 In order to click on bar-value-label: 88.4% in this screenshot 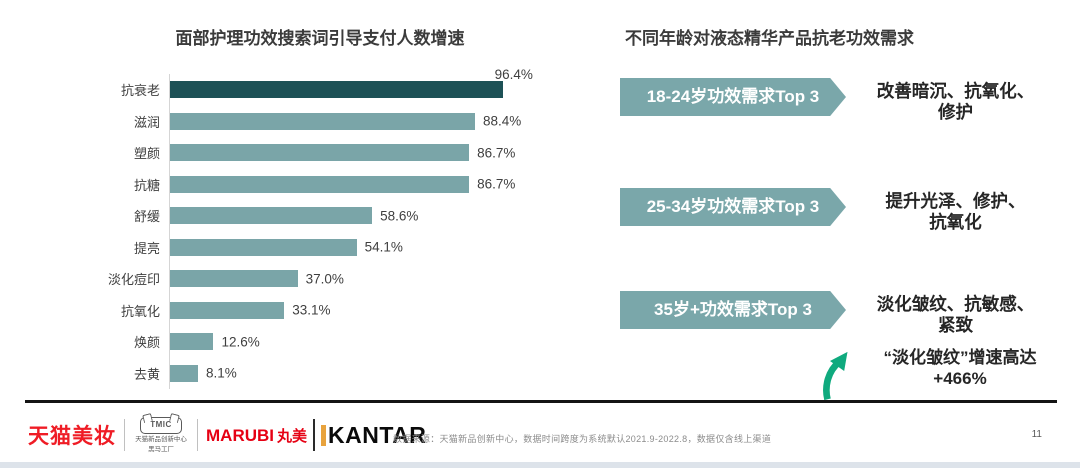, I will do `click(502, 121)`.